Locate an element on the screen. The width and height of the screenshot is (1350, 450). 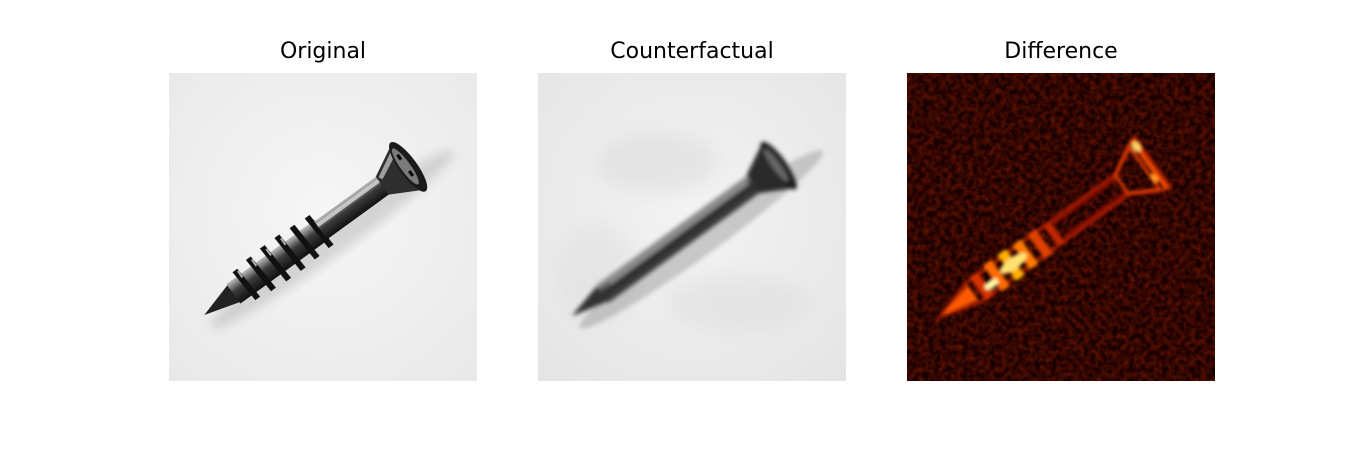
panel-title-counterfactual: Counterfactual is located at coordinates (692, 51).